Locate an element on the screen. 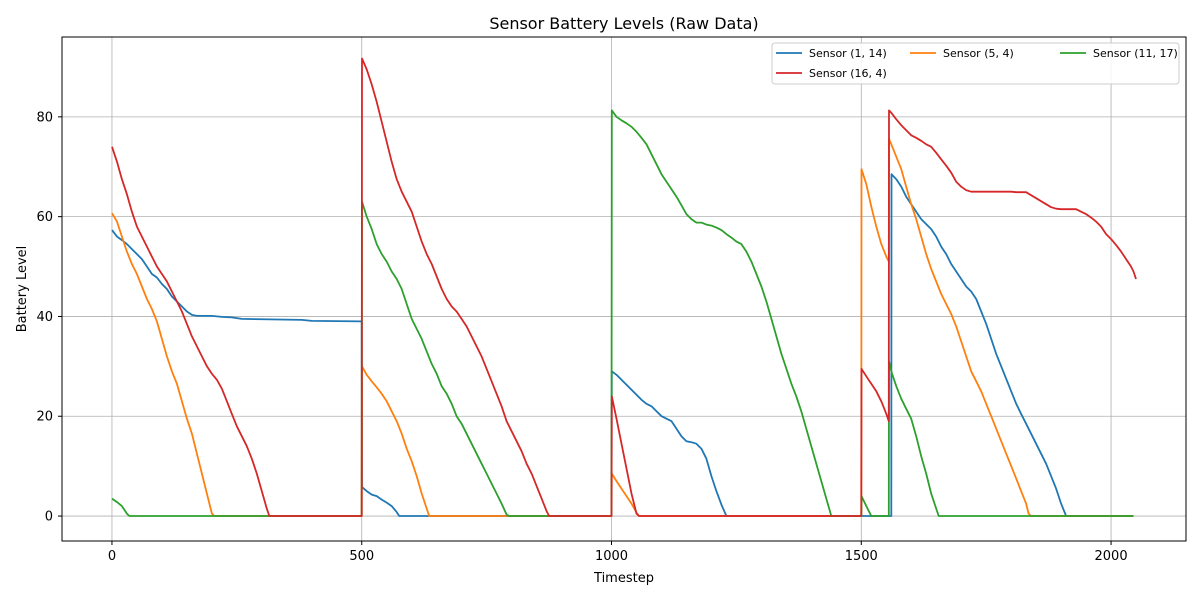 The width and height of the screenshot is (1200, 600). legend-label-1: Sensor (1, 14) is located at coordinates (848, 53).